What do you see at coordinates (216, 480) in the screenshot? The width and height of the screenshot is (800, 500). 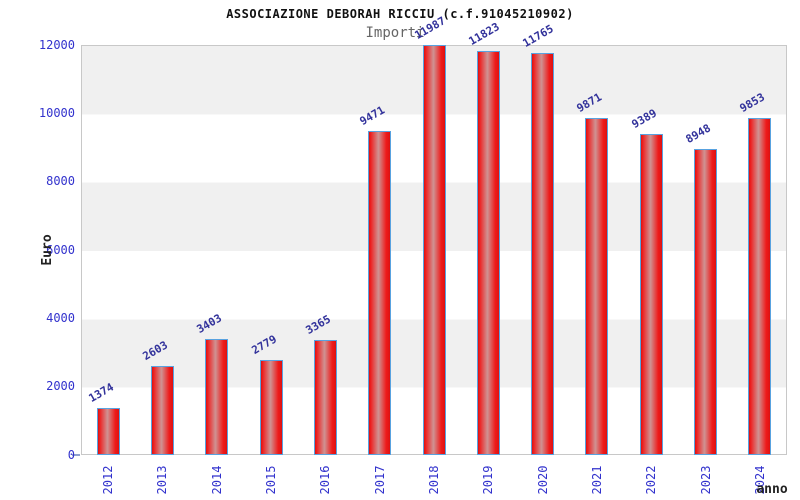 I see `x-tick-label-2014: 2014` at bounding box center [216, 480].